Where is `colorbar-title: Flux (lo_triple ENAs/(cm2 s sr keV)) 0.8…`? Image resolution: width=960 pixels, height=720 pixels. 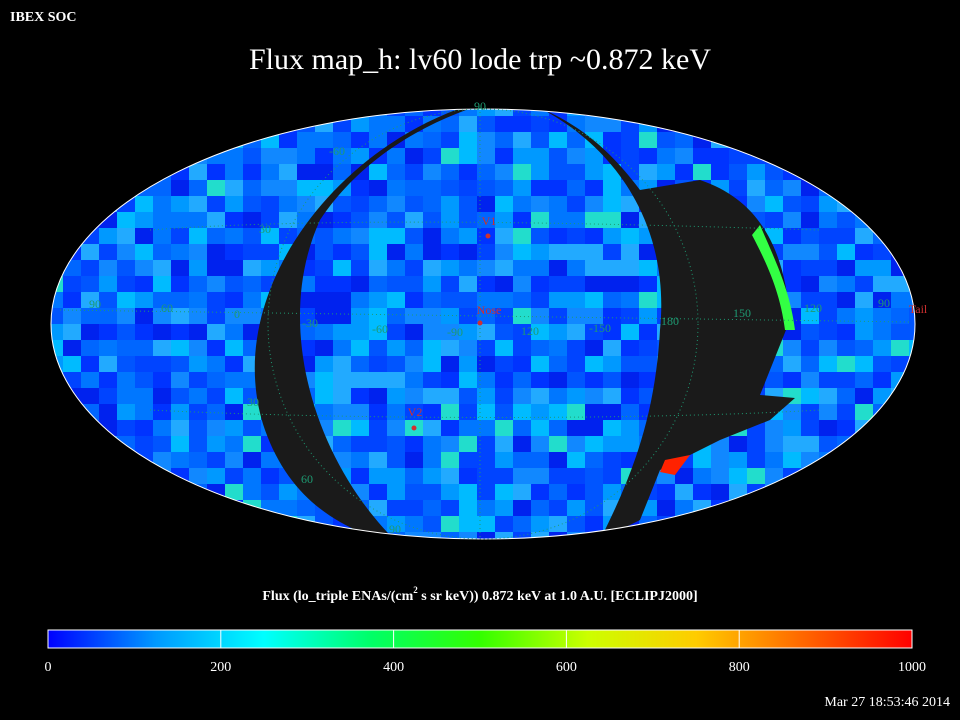
colorbar-title: Flux (lo_triple ENAs/(cm2 s sr keV)) 0.8… is located at coordinates (479, 594).